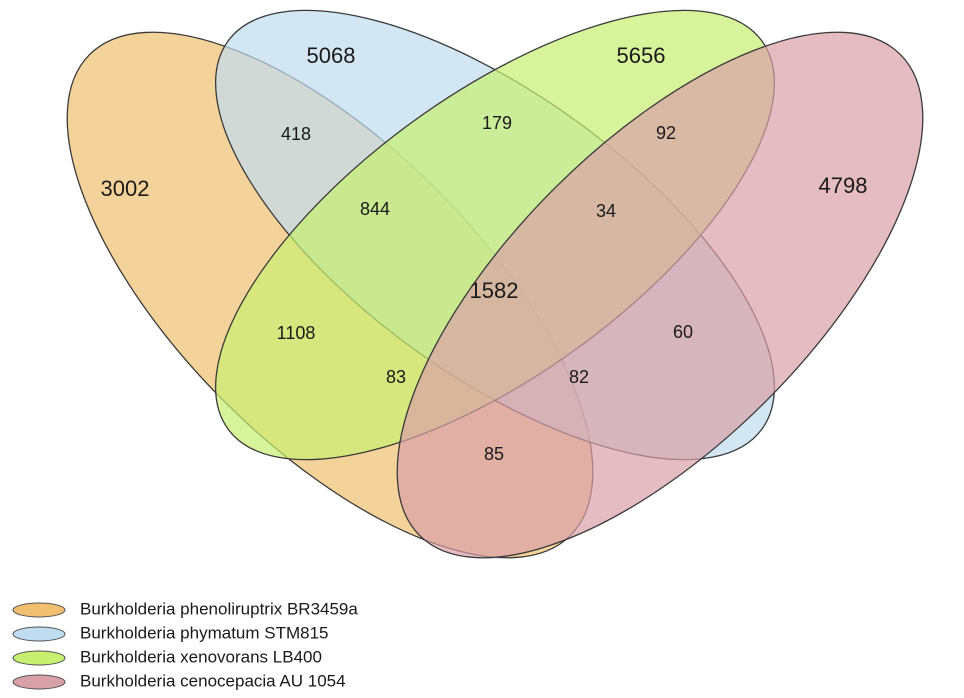  I want to click on legend-label-xenovorans: Burkholderia xenovorans LB400, so click(201, 656).